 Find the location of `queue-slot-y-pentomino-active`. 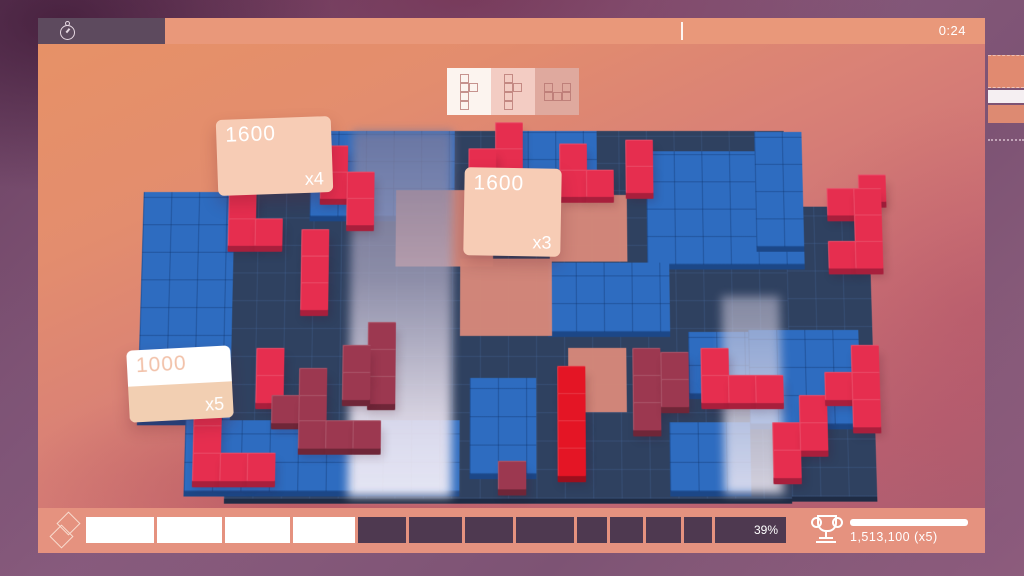

queue-slot-y-pentomino-active is located at coordinates (469, 91).